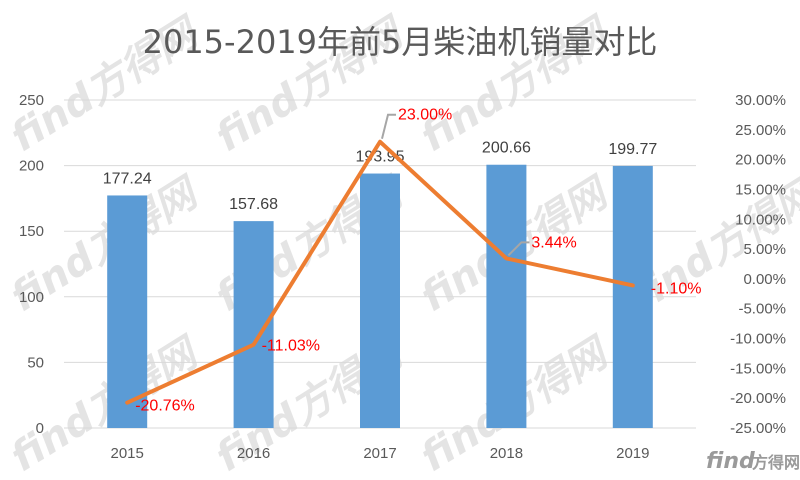  I want to click on y-left-tick-label: 150, so click(31, 231).